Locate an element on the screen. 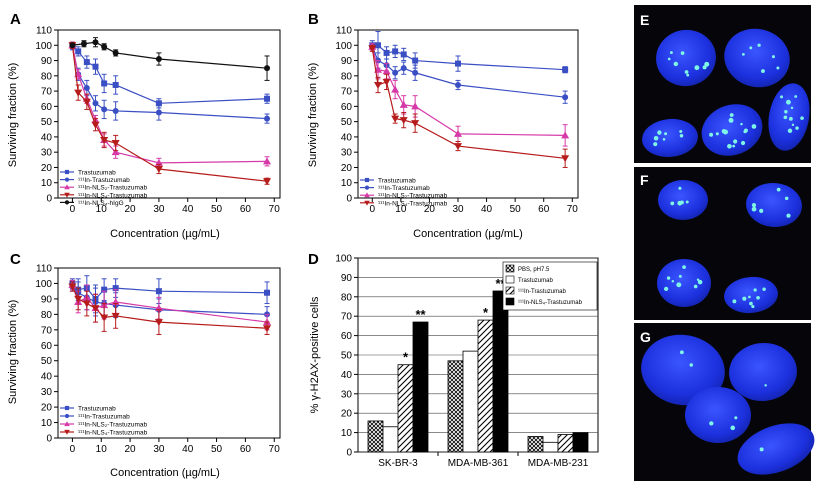  panel-label-c: C is located at coordinates (15, 259).